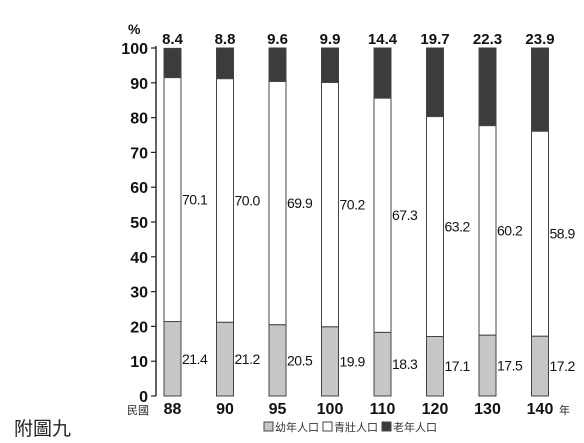 This screenshot has width=584, height=443. What do you see at coordinates (139, 327) in the screenshot?
I see `y-tick-label: 20` at bounding box center [139, 327].